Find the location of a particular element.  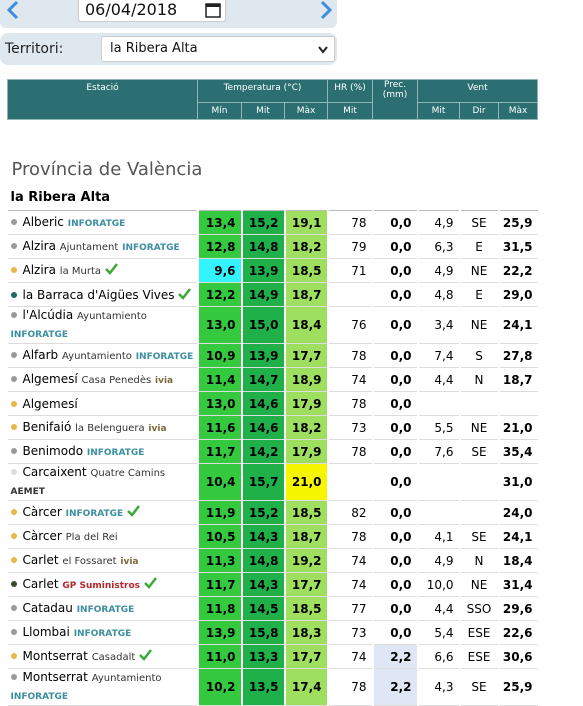

header-precipitation: Prec. (mm) is located at coordinates (395, 99).